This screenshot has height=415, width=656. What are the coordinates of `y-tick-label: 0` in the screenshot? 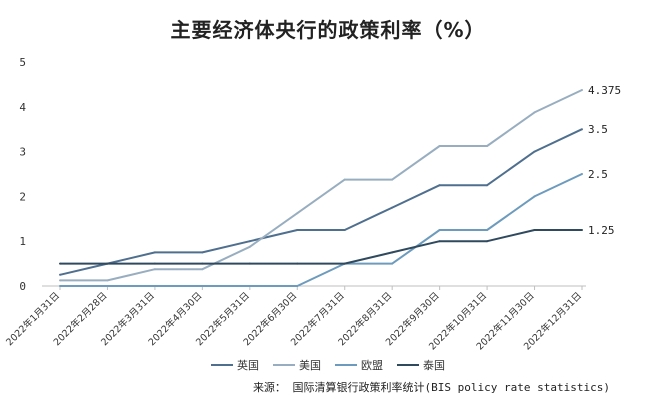 It's located at (22, 286).